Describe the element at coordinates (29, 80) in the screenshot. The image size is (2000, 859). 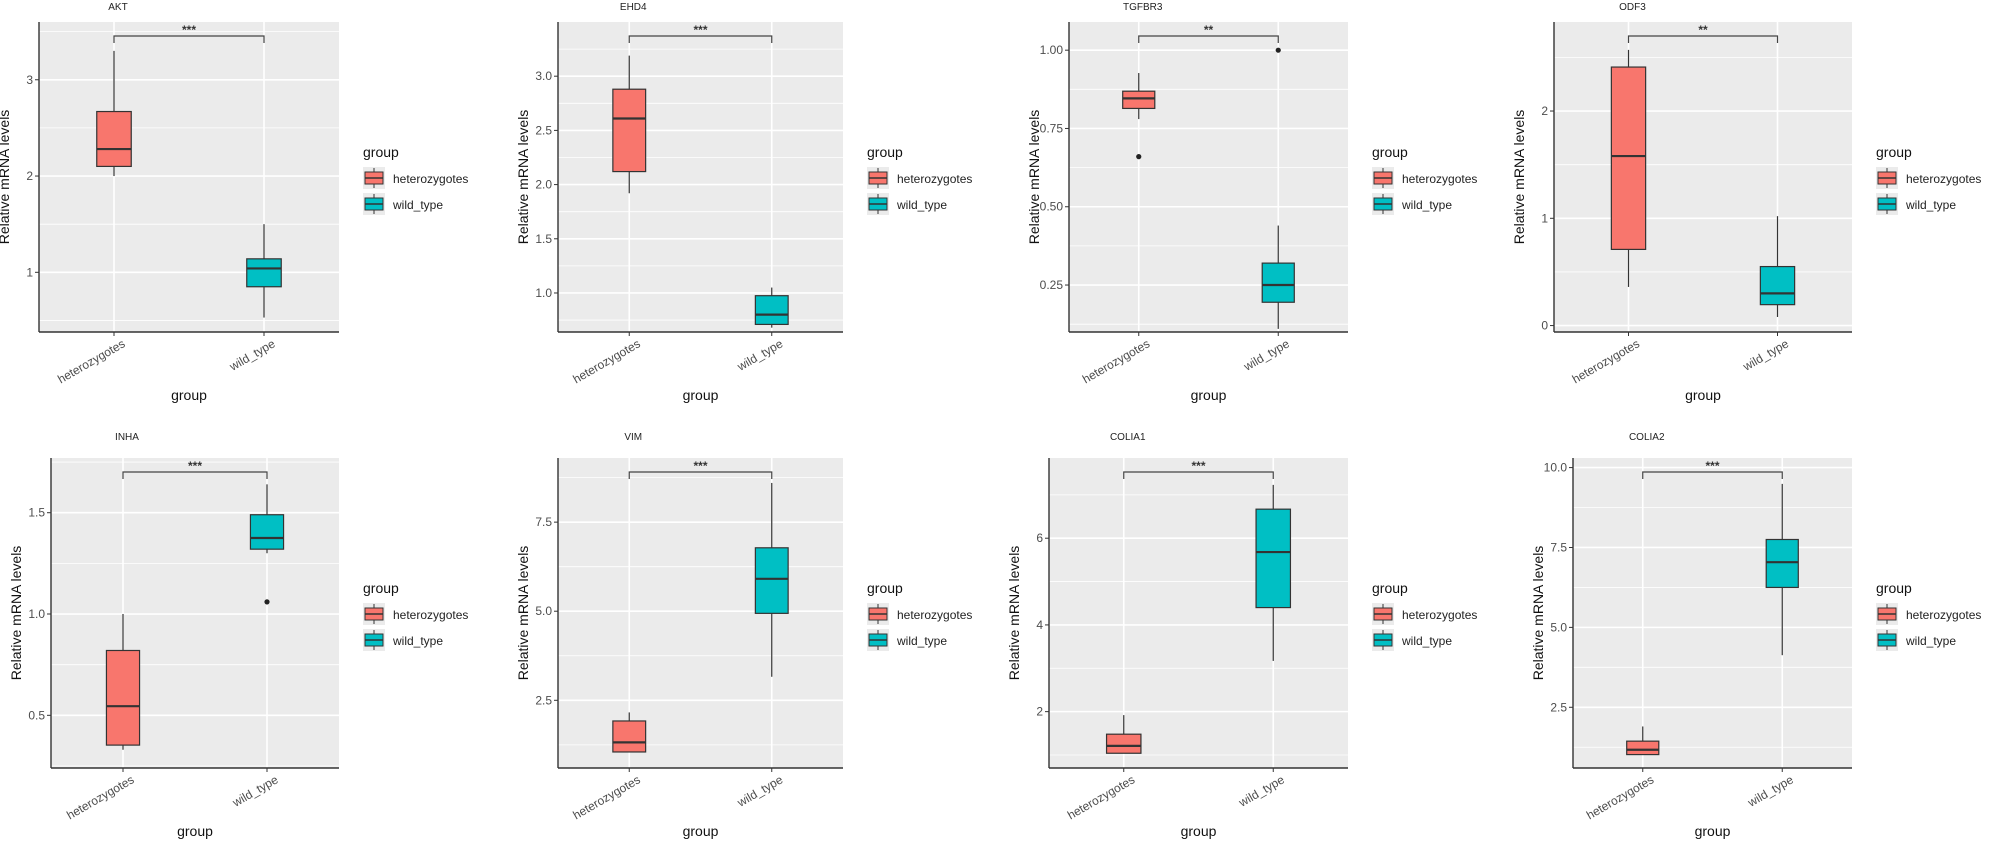
I see `y-tick-label: 3` at that location.